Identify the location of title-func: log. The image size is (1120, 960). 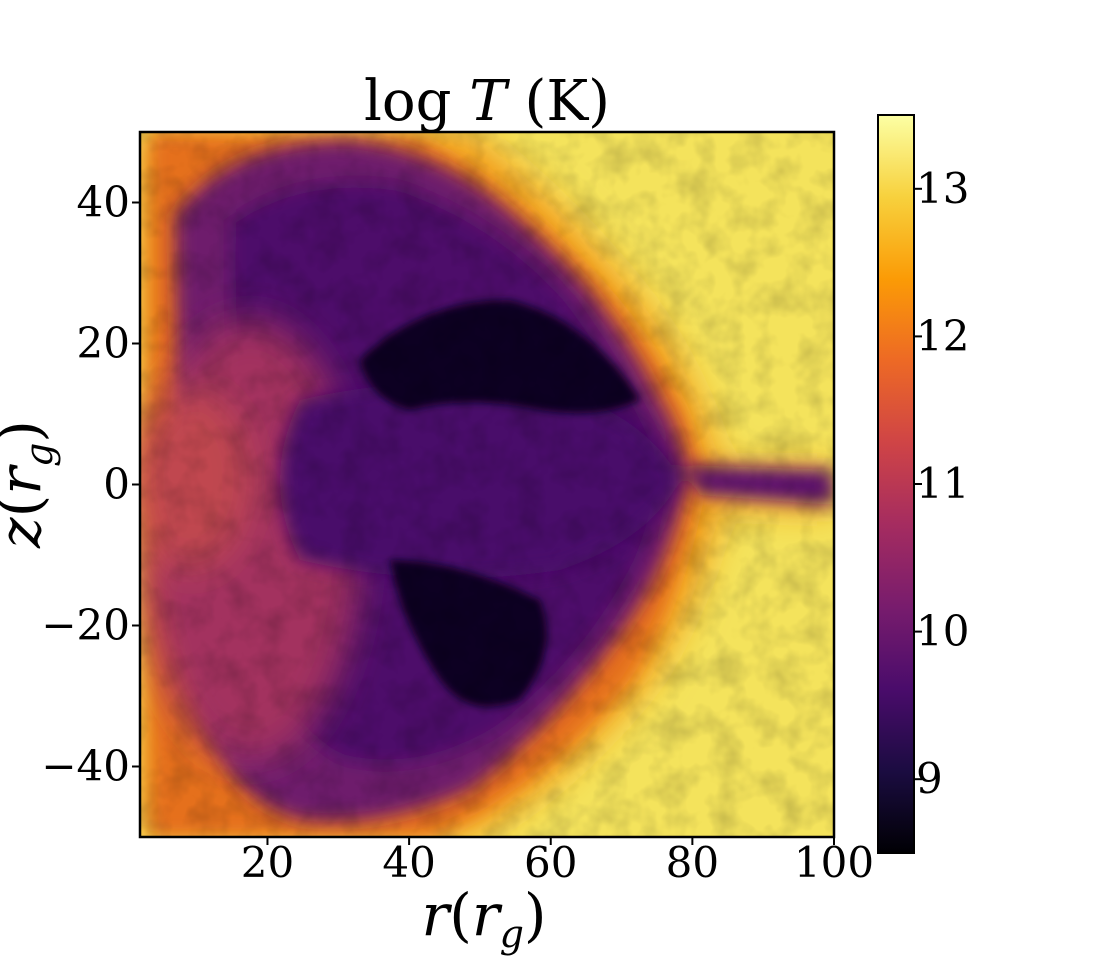
(407, 101).